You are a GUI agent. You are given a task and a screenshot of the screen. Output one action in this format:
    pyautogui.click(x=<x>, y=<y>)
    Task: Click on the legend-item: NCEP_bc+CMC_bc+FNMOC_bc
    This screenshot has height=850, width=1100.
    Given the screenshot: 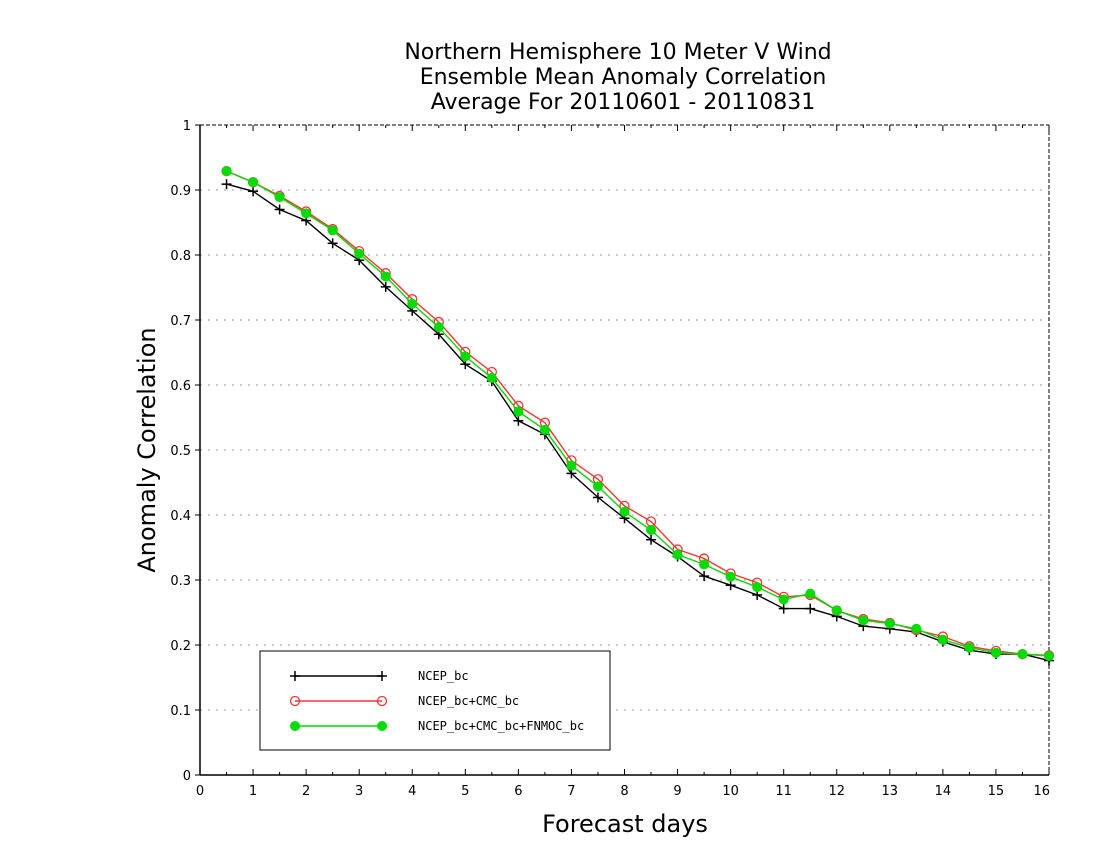 What is the action you would take?
    pyautogui.click(x=437, y=726)
    